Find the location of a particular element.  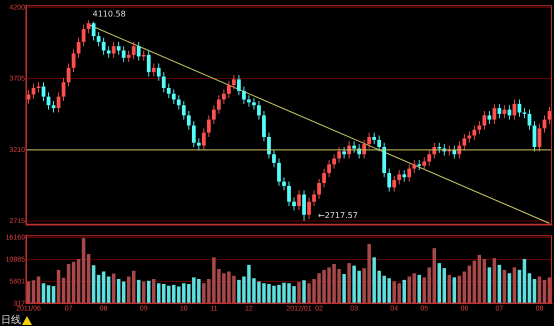

text: 日线 is located at coordinates (11, 320).